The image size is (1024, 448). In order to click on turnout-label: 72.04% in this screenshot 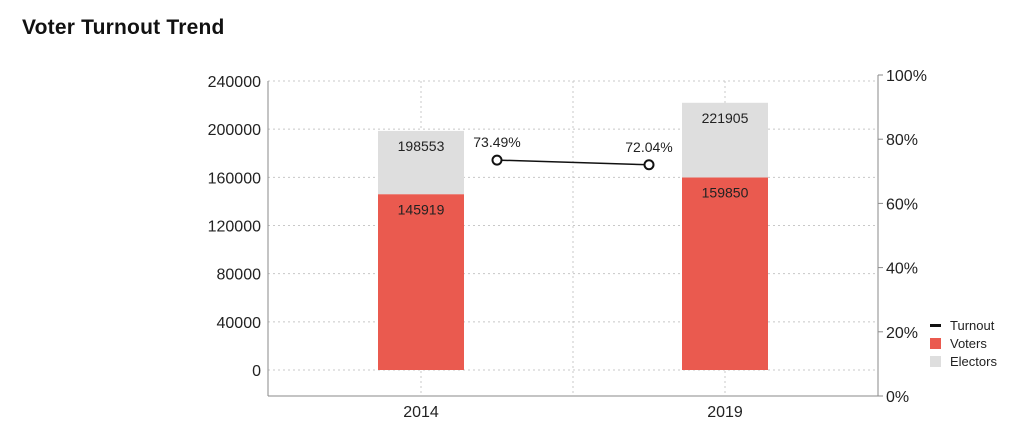, I will do `click(648, 147)`.